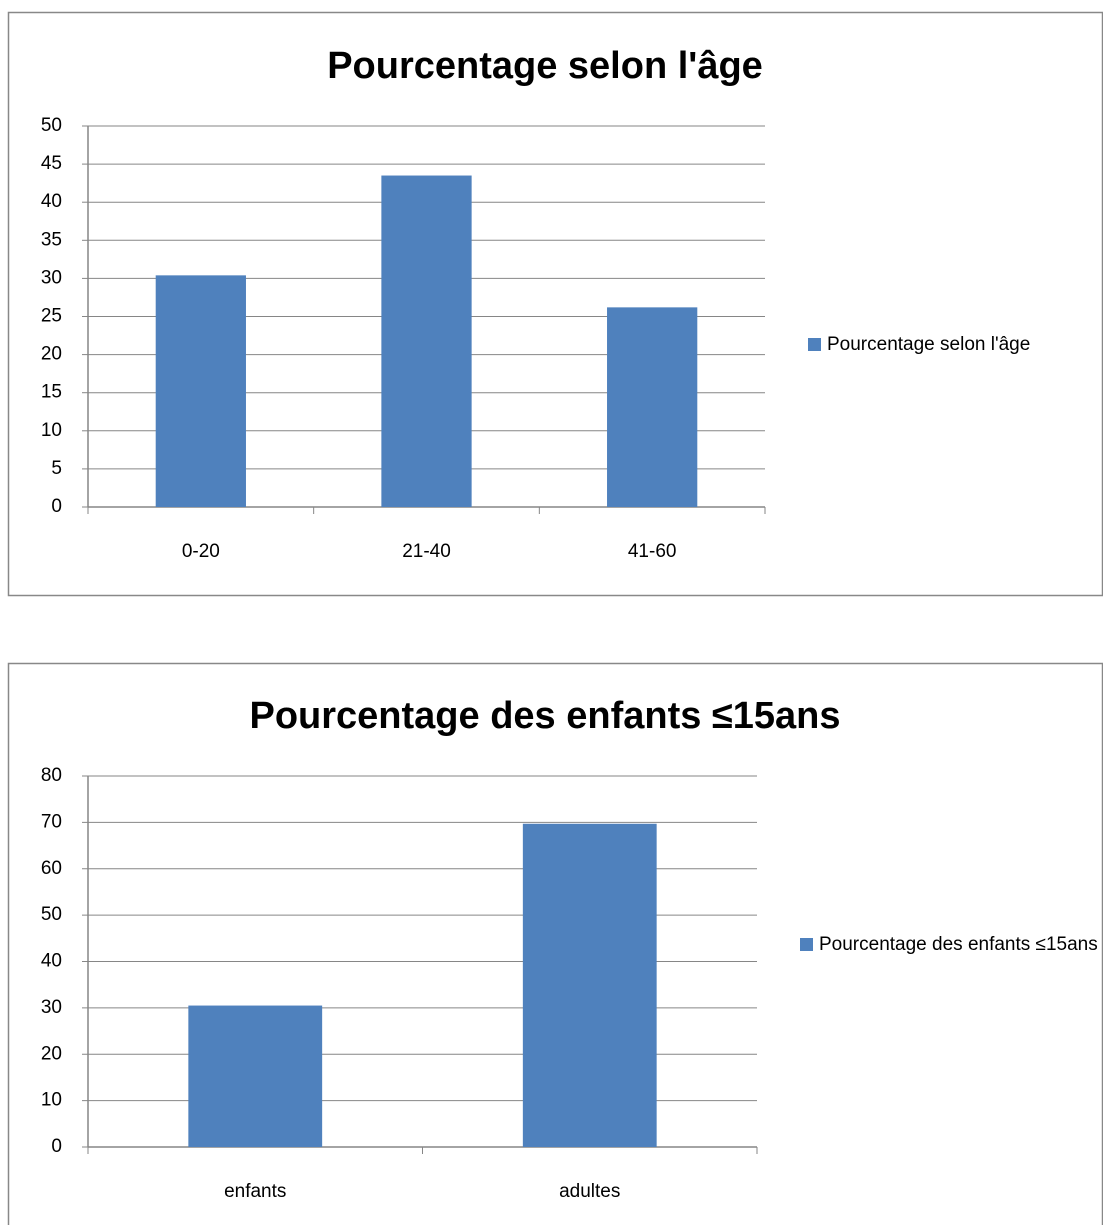 The image size is (1103, 1225). Describe the element at coordinates (255, 1191) in the screenshot. I see `x-tick-label: enfants` at that location.